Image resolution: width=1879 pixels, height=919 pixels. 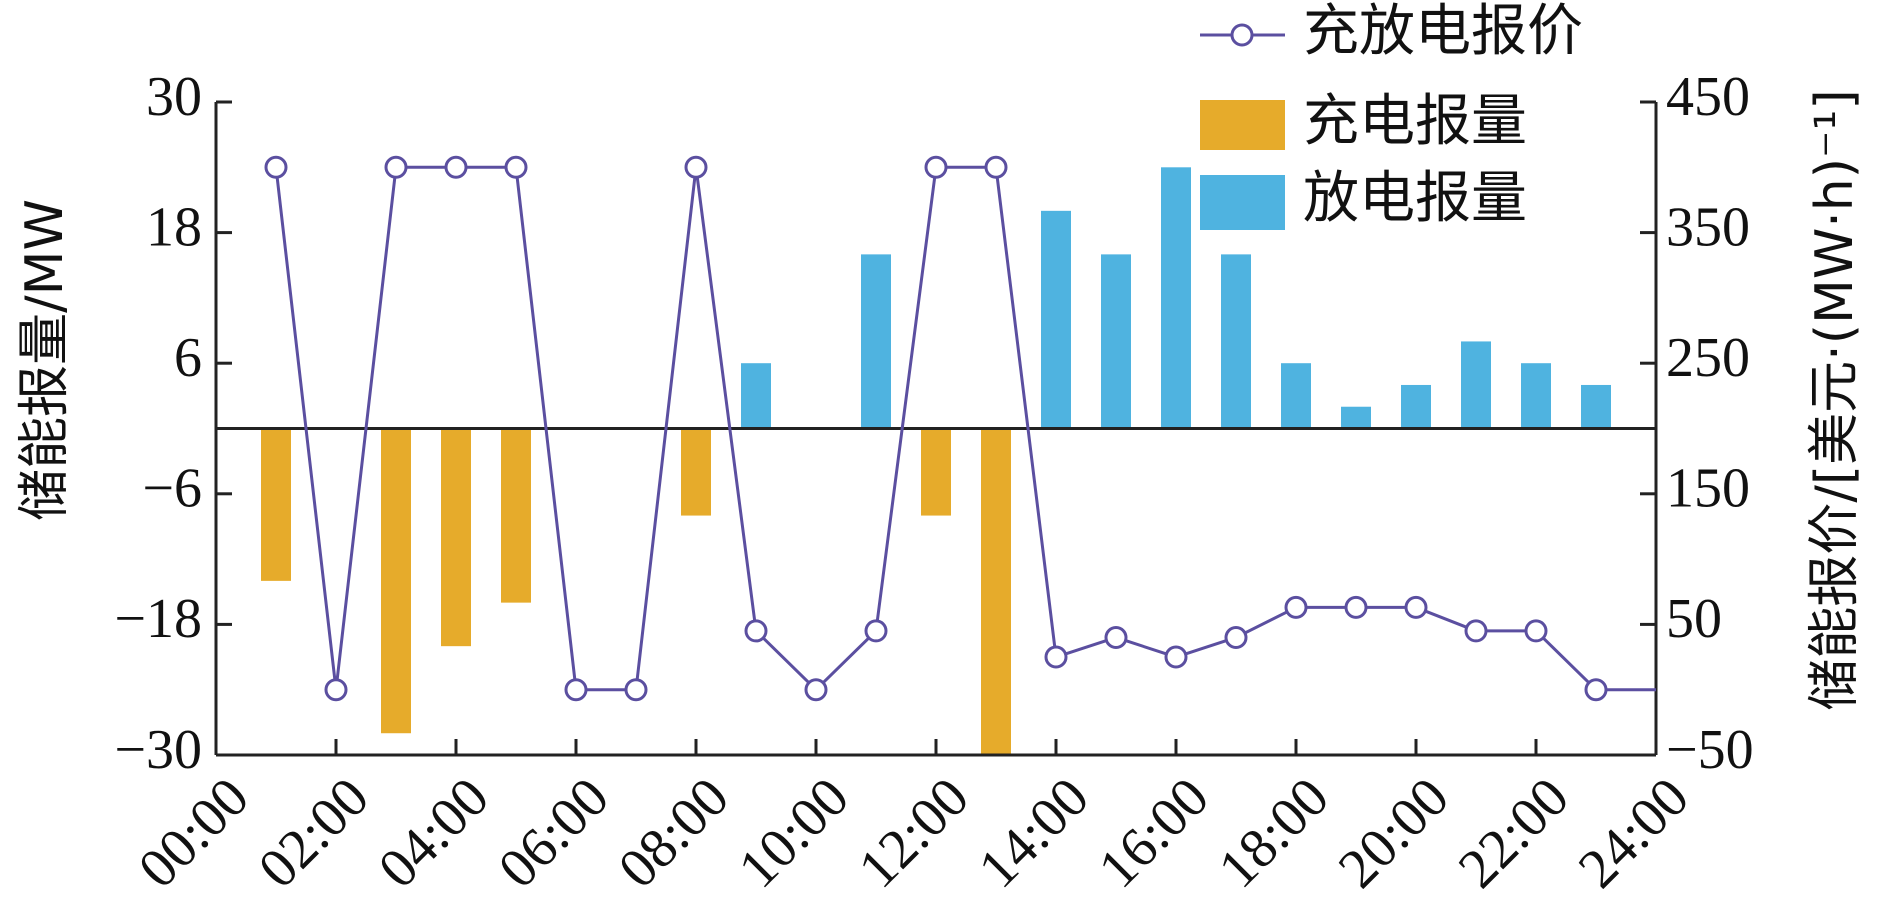 I want to click on x-tick-label-11: 22:00, so click(x=1514, y=833).